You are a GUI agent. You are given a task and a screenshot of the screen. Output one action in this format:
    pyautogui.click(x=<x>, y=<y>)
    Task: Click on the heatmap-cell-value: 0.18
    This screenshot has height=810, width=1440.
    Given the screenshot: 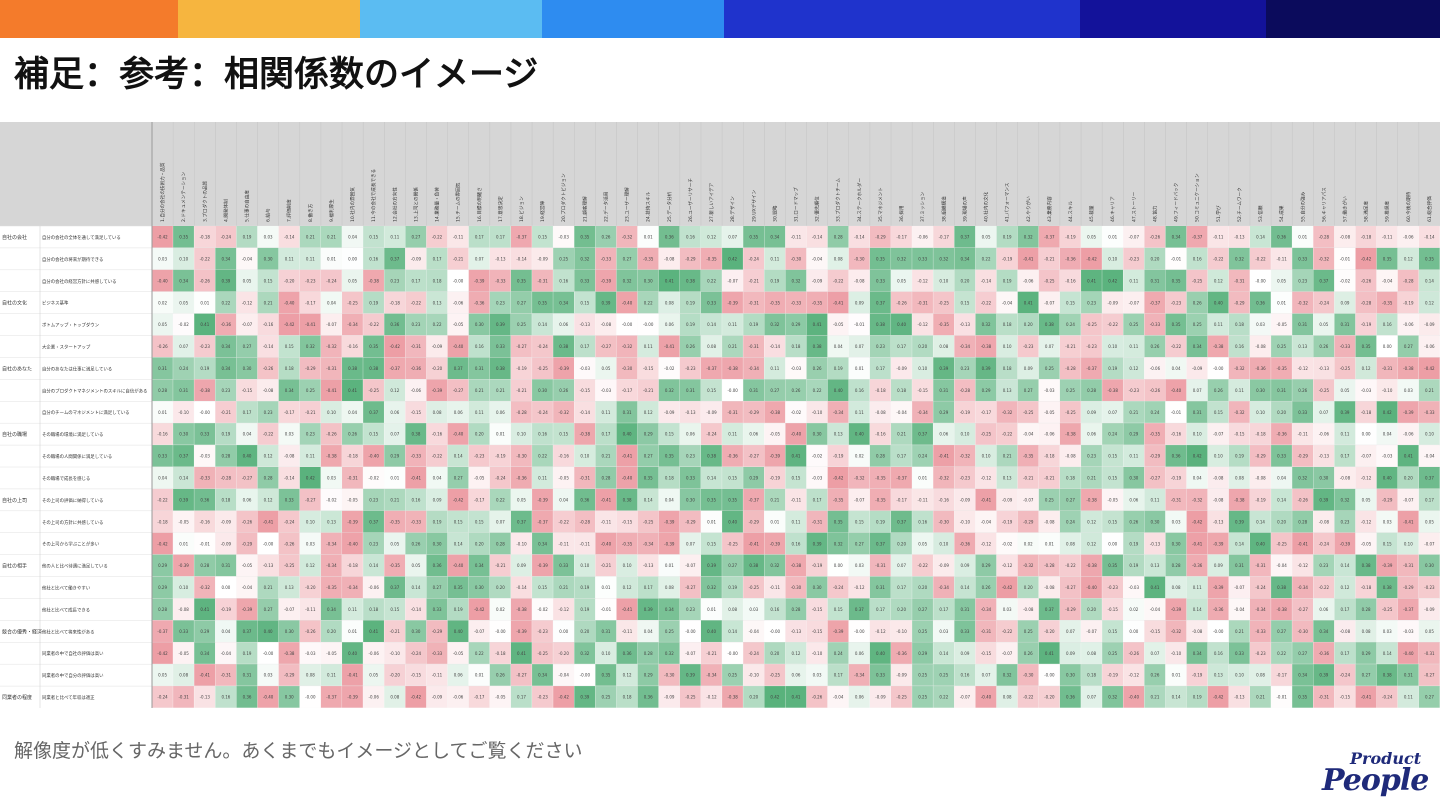 What is the action you would take?
    pyautogui.click(x=437, y=280)
    